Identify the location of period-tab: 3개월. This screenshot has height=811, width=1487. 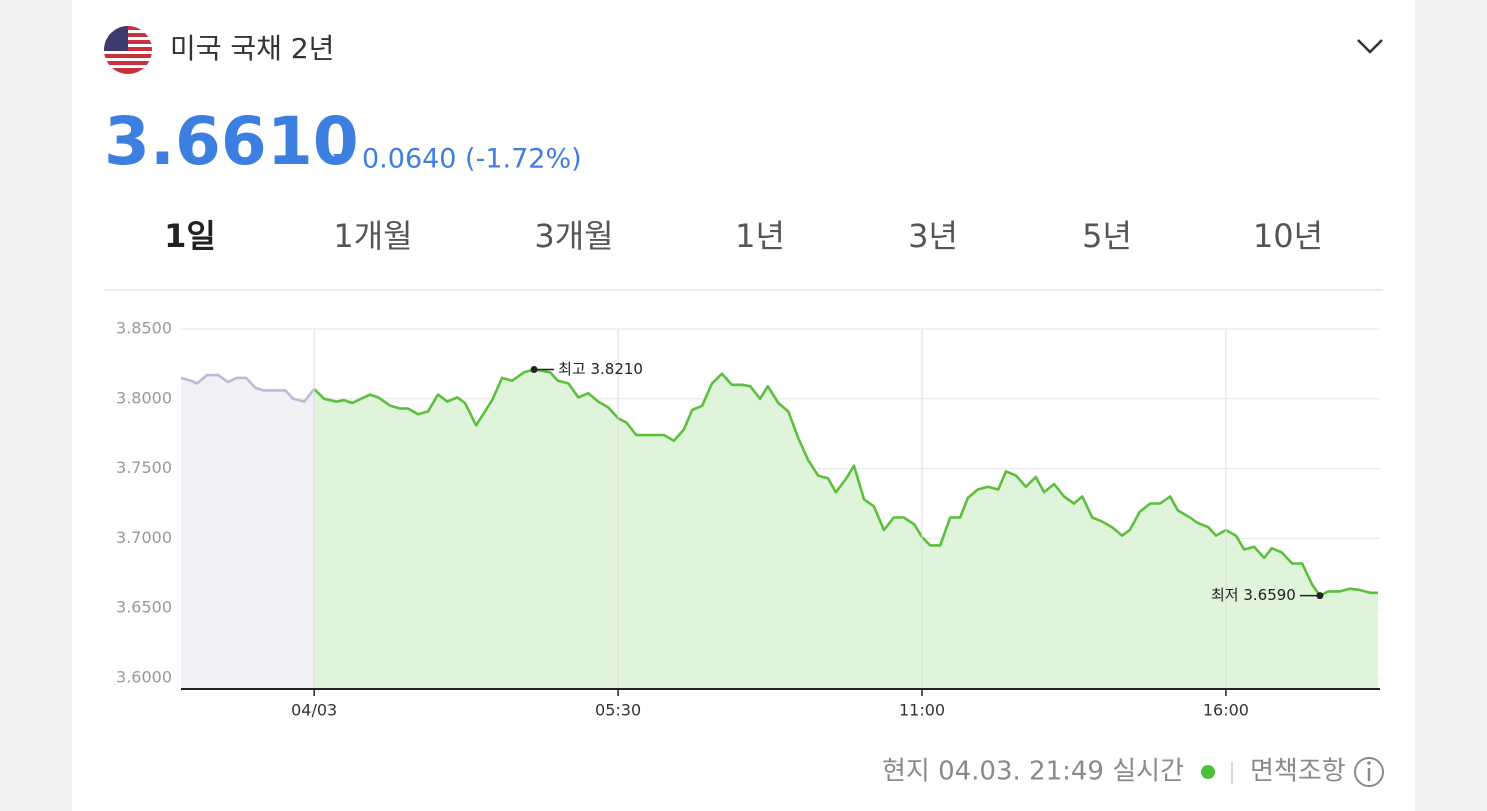
(573, 236).